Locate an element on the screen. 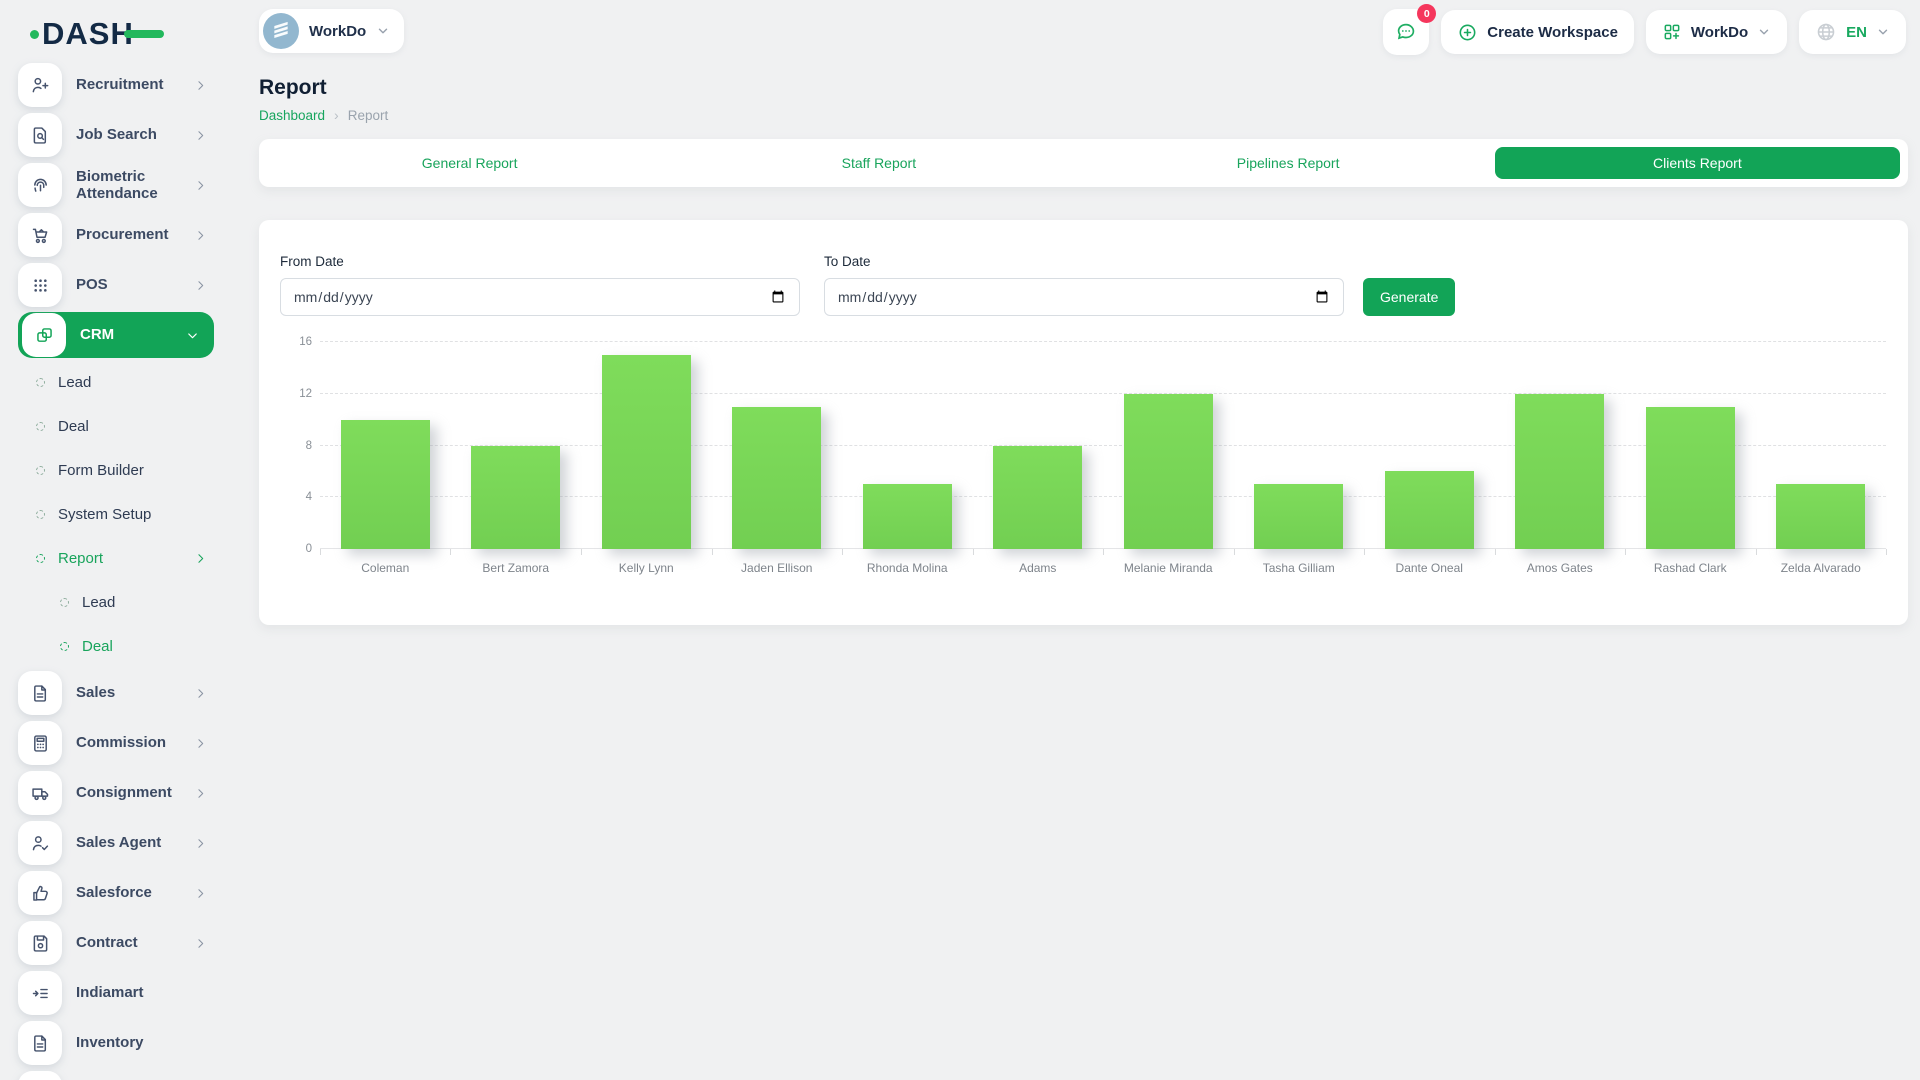  sidebar-item-sales: Sales is located at coordinates (120, 693).